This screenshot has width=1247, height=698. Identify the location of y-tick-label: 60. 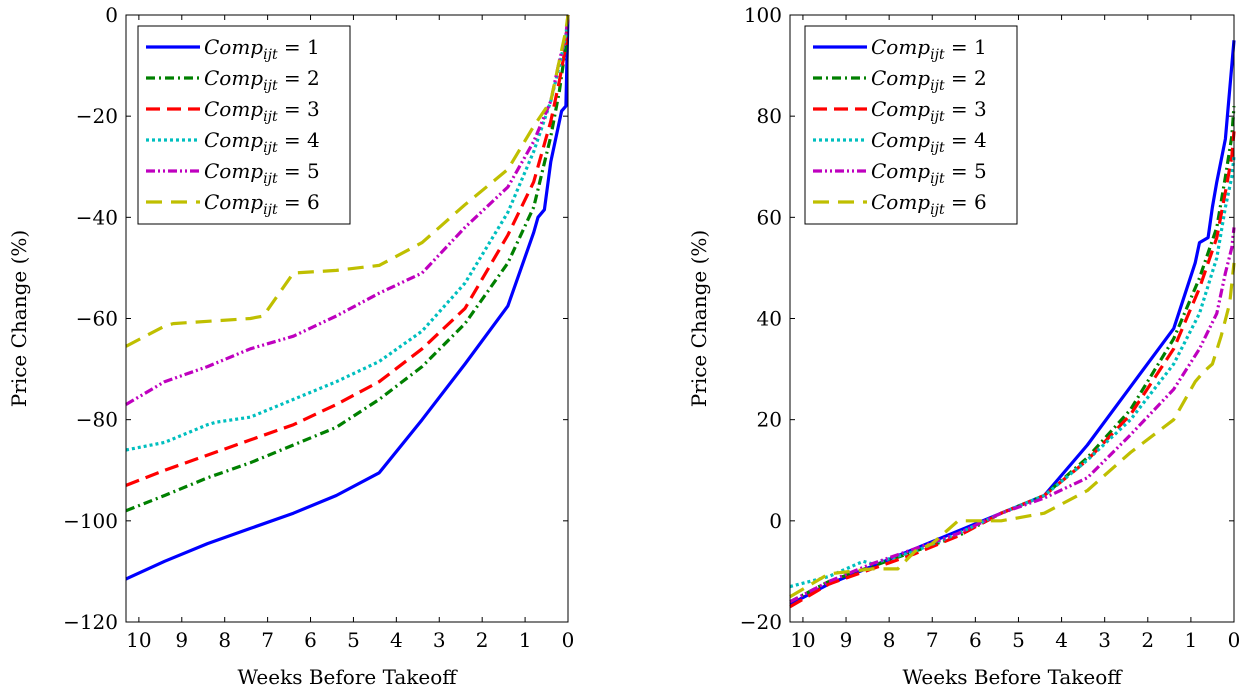
(769, 217).